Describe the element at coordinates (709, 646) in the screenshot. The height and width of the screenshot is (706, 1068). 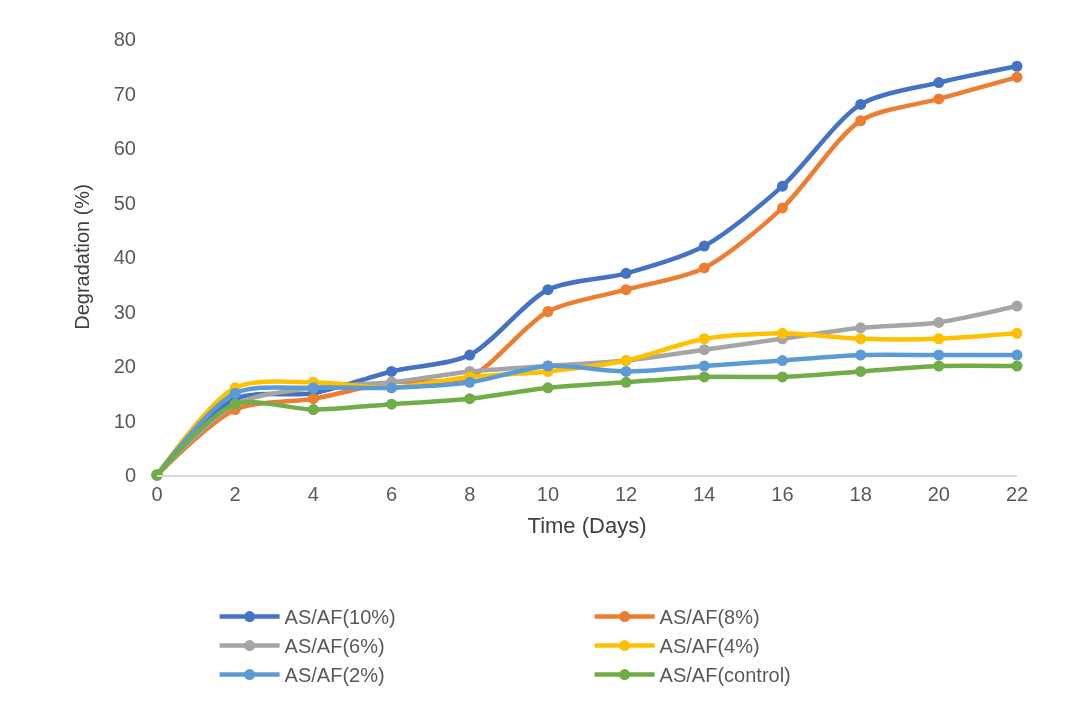
I see `legend-label: AS/AF(4%)` at that location.